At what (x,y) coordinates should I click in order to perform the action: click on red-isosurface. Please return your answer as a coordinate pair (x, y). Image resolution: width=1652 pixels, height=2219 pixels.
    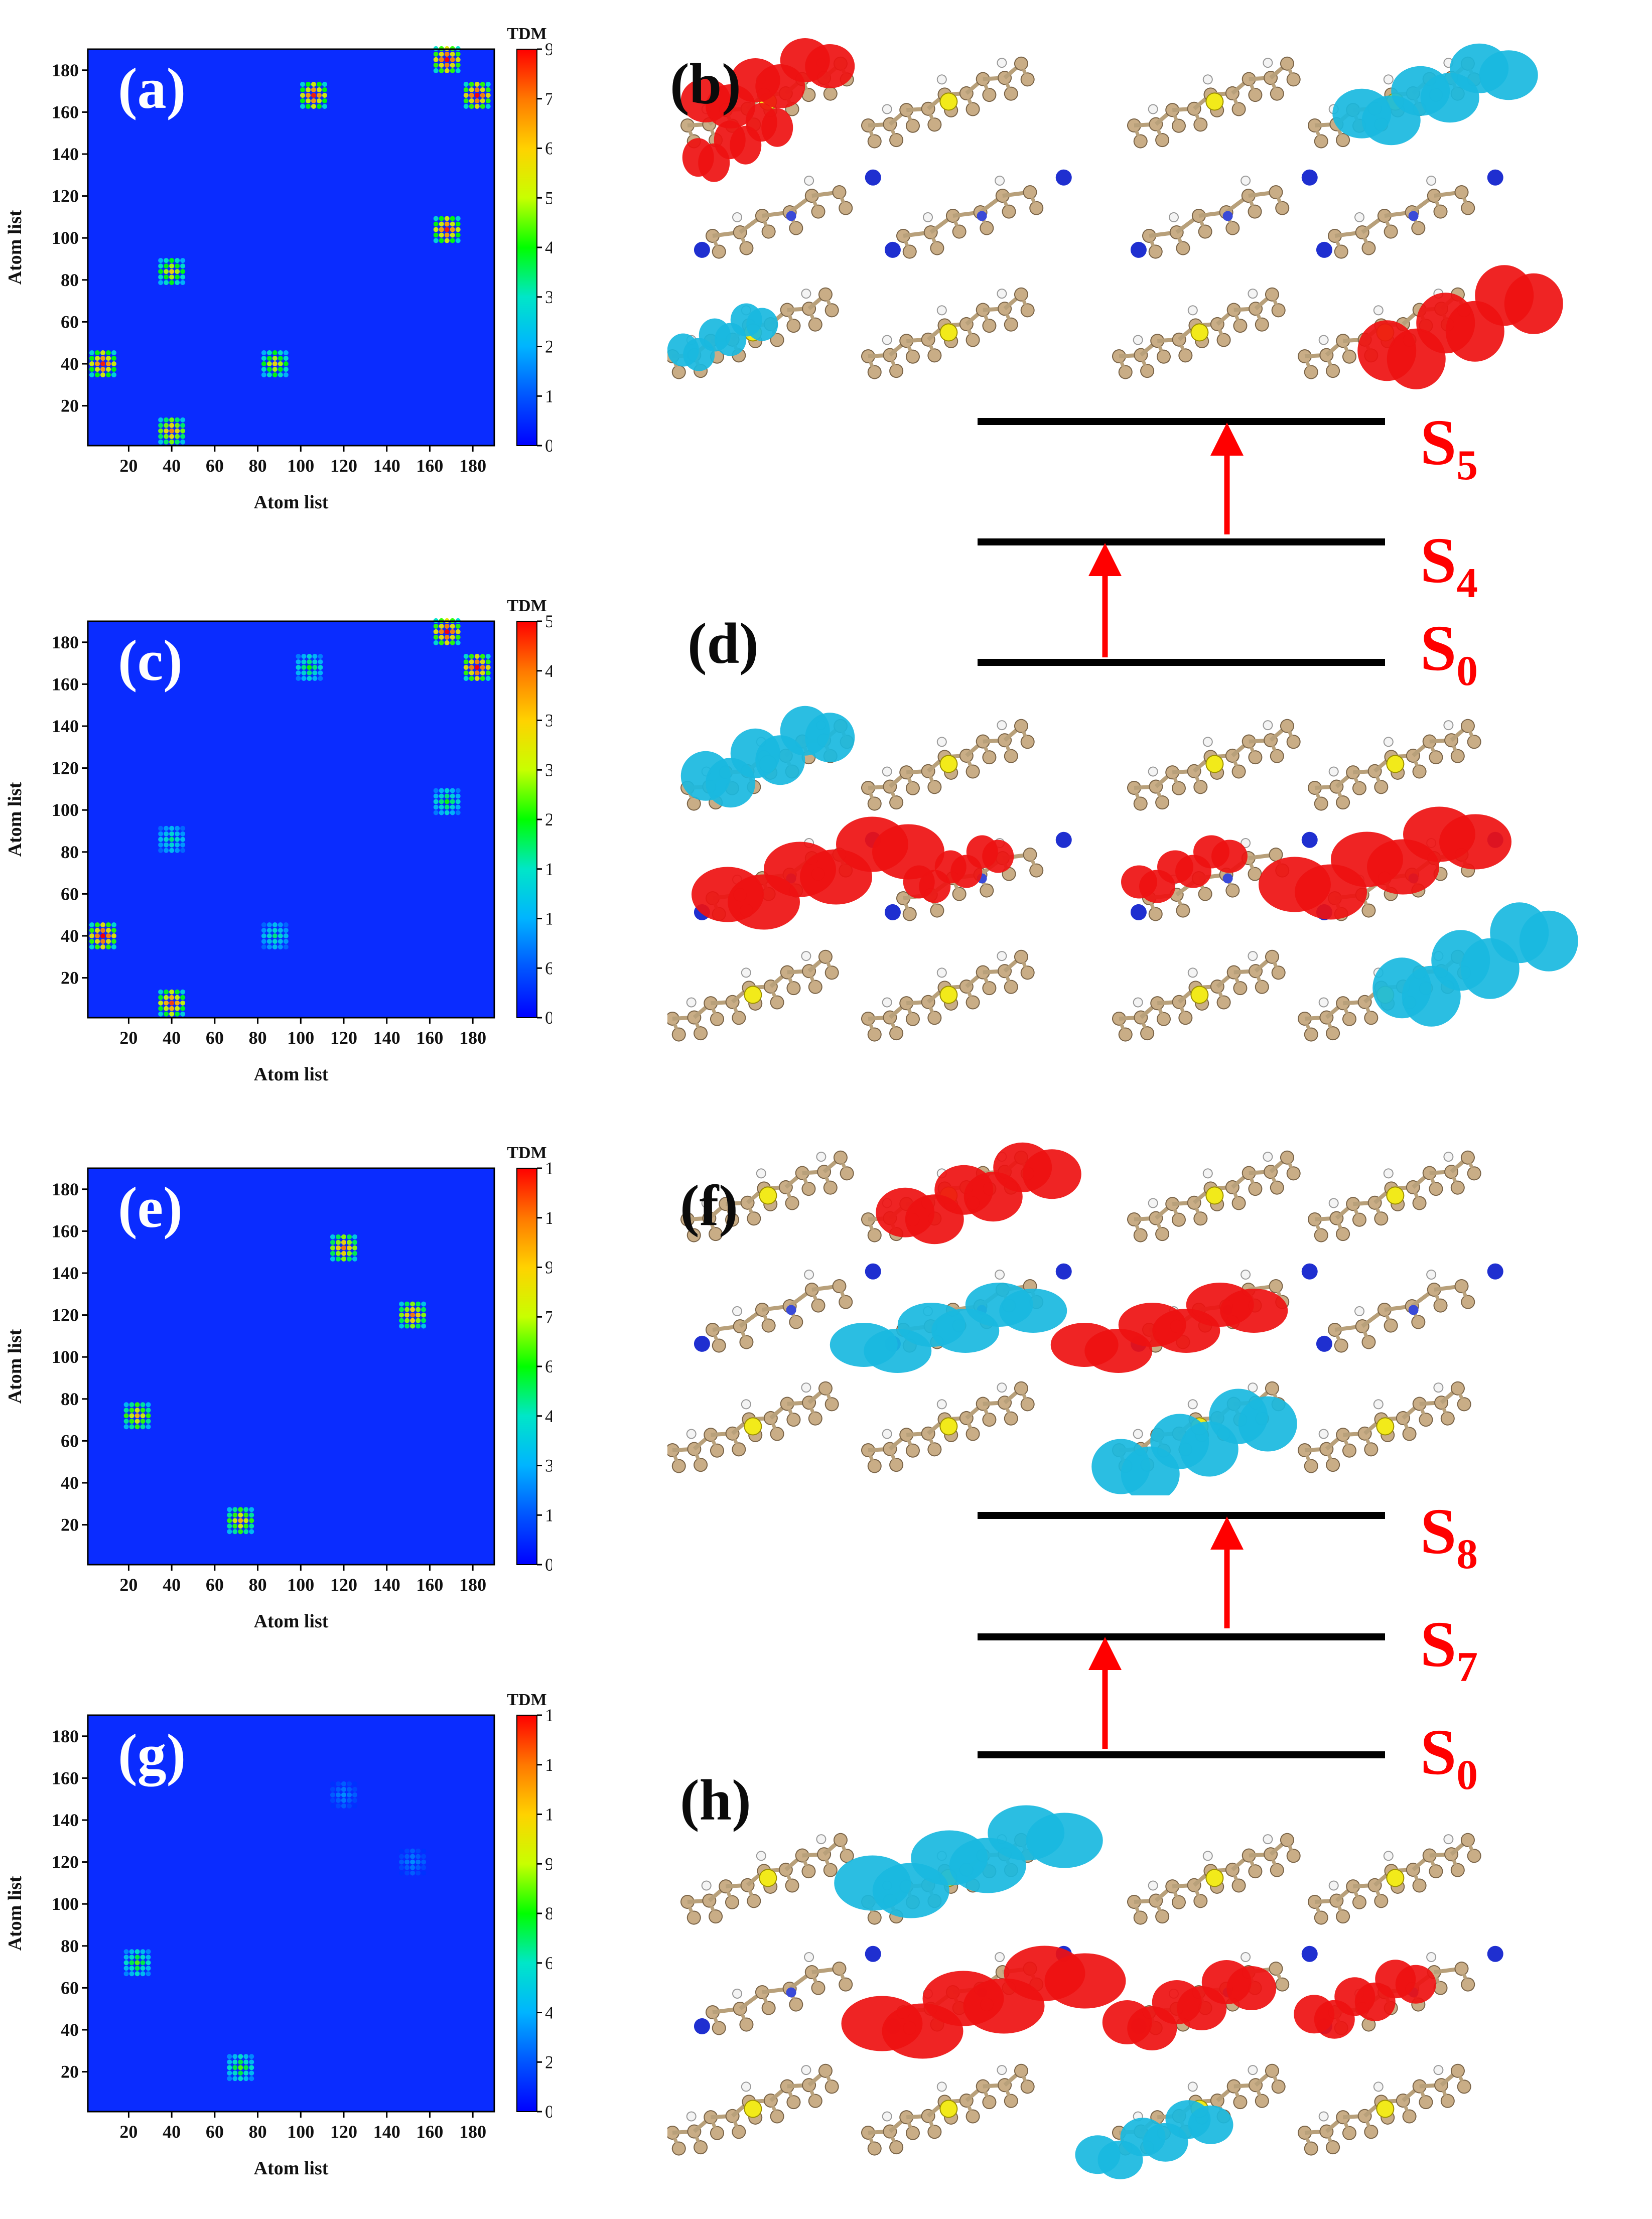
    Looking at the image, I should click on (1184, 869).